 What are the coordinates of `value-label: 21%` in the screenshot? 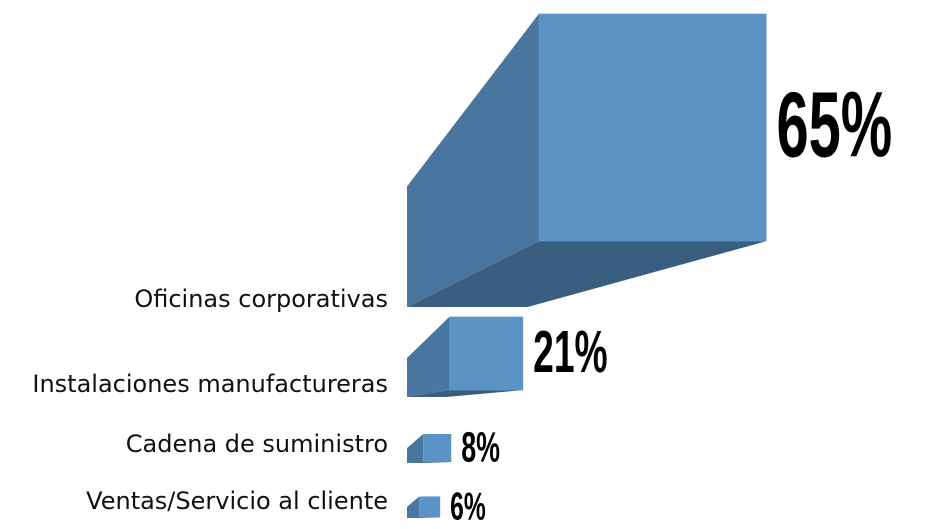 It's located at (570, 351).